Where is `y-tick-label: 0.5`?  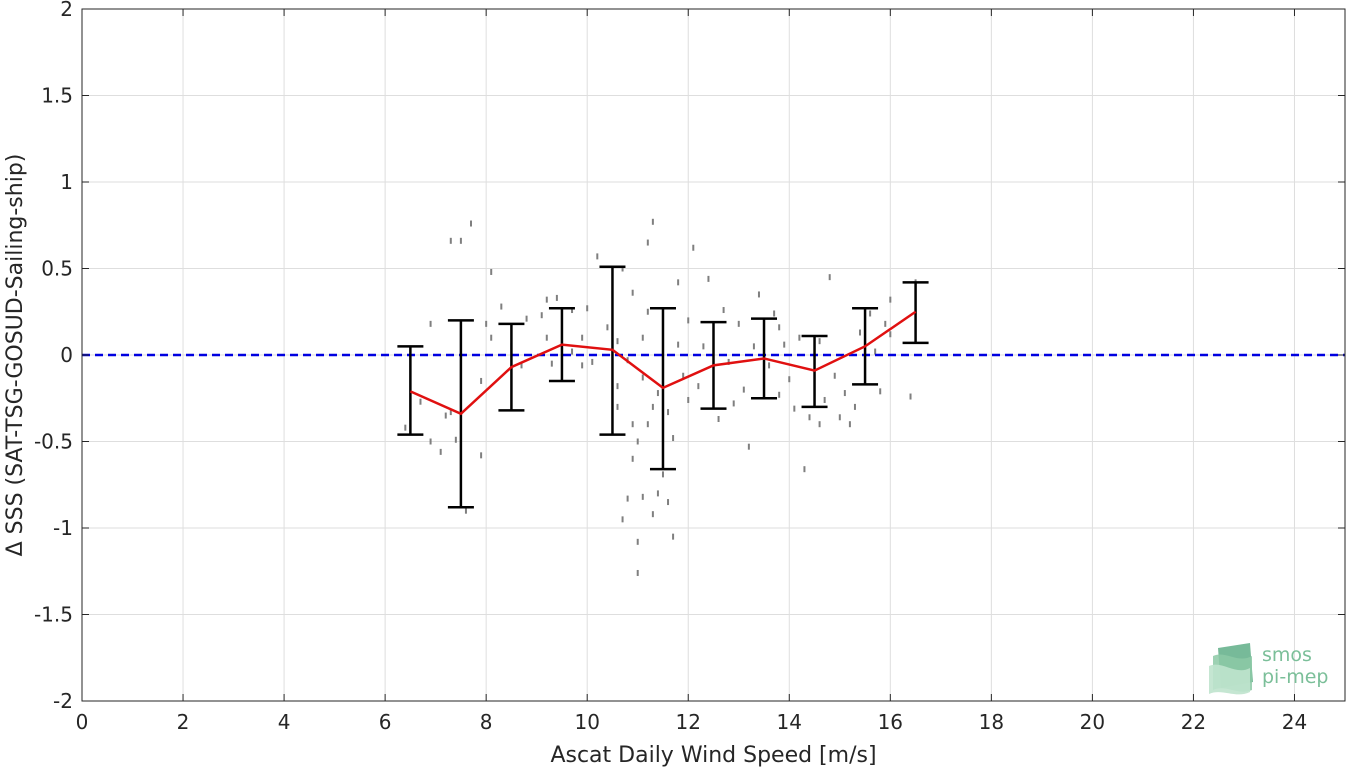
y-tick-label: 0.5 is located at coordinates (57, 269).